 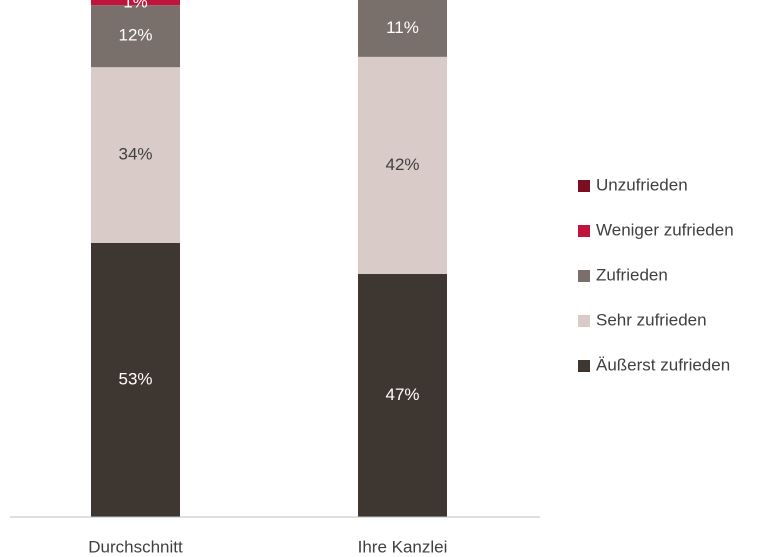 I want to click on data-label: 34%, so click(x=135, y=154).